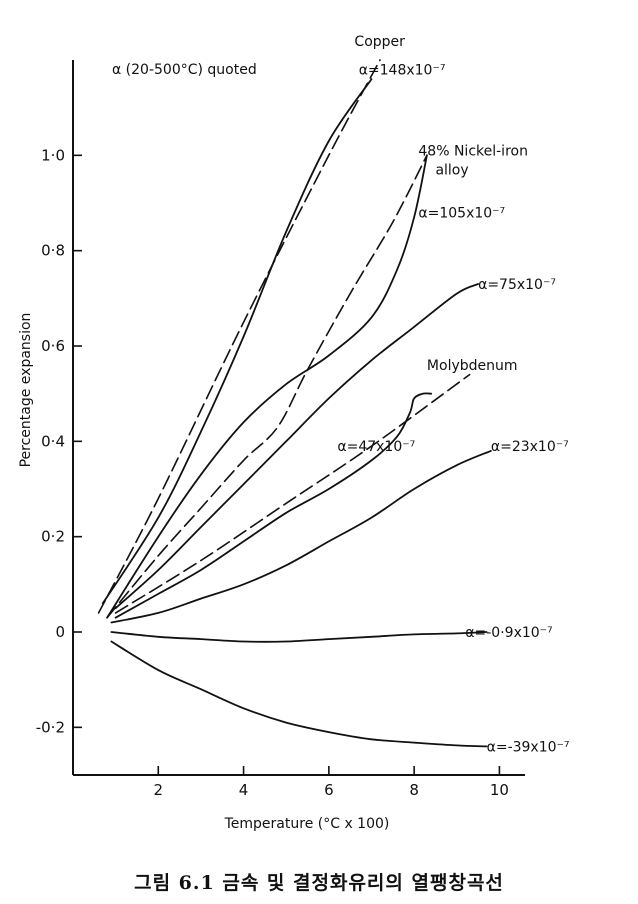 The width and height of the screenshot is (638, 904). I want to click on series-annotation: α=-0·9x10⁻⁷, so click(508, 633).